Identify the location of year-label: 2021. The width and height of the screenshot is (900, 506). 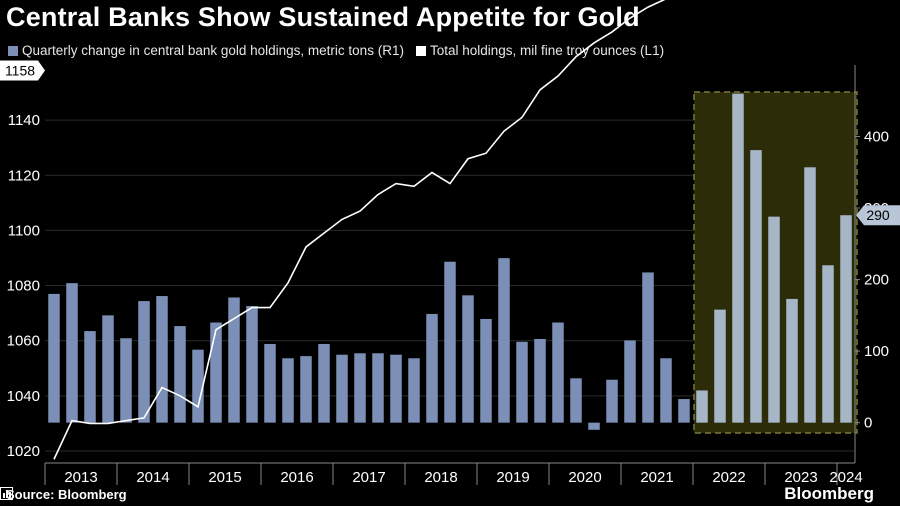
(656, 477).